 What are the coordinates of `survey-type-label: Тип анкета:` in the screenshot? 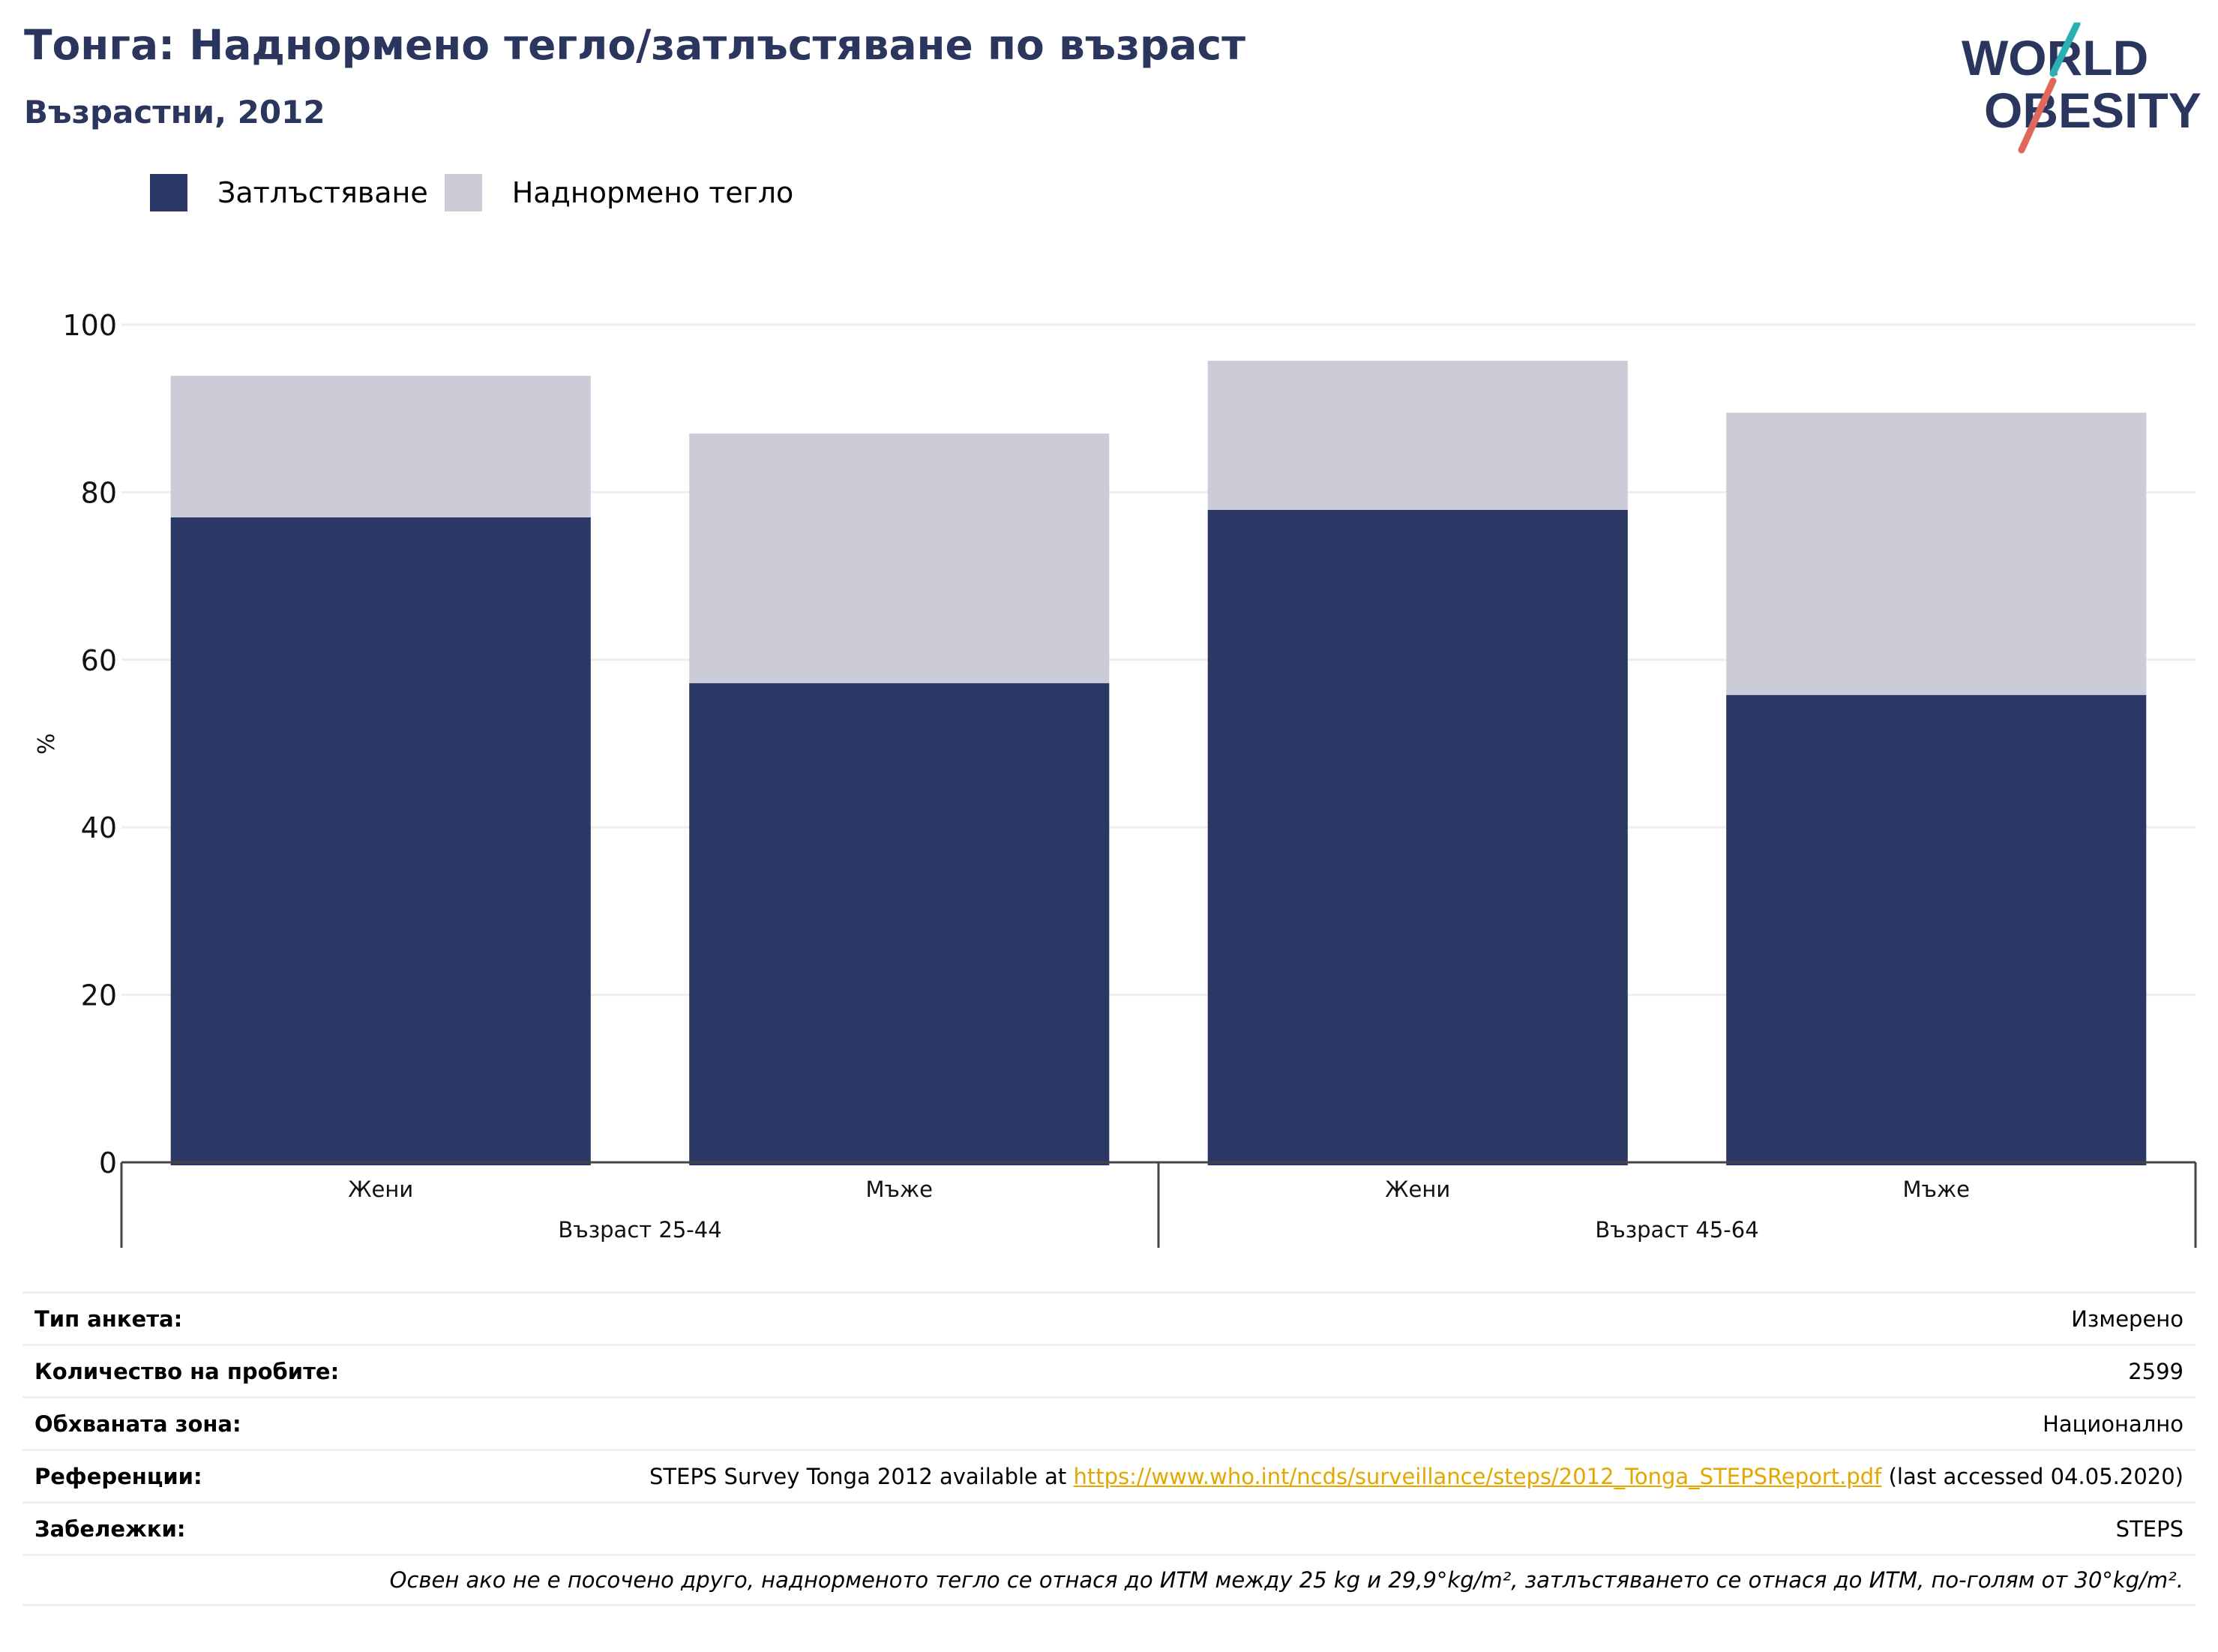 It's located at (108, 1319).